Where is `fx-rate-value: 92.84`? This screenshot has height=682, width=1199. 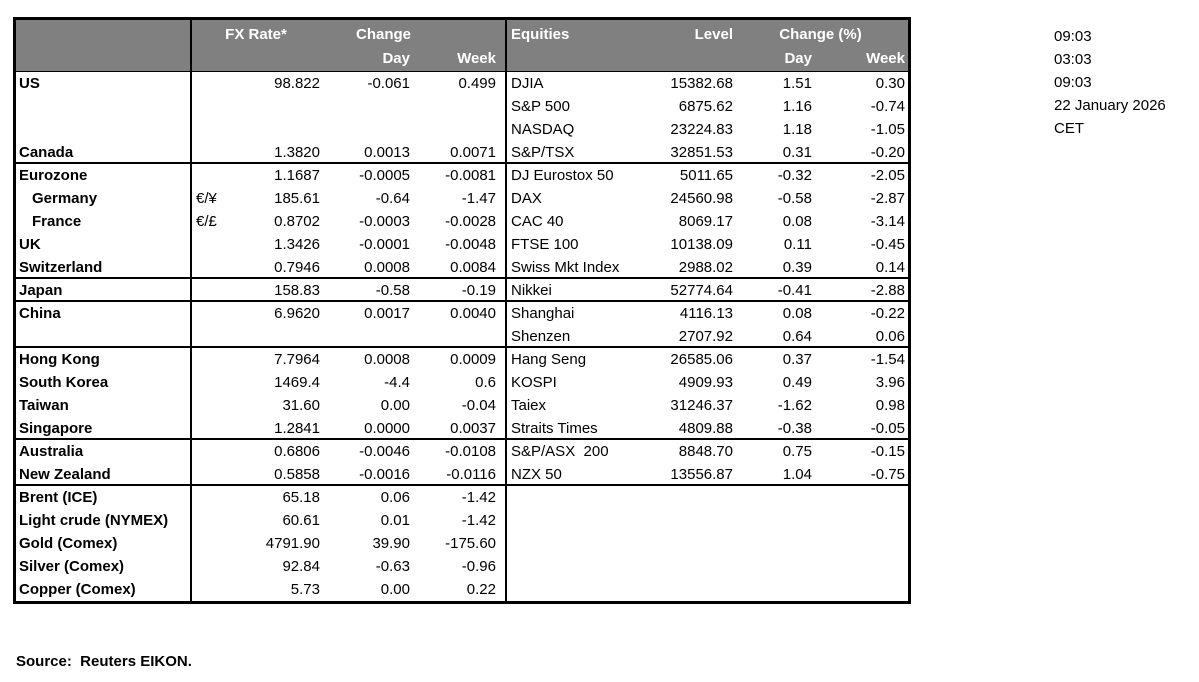 fx-rate-value: 92.84 is located at coordinates (301, 566).